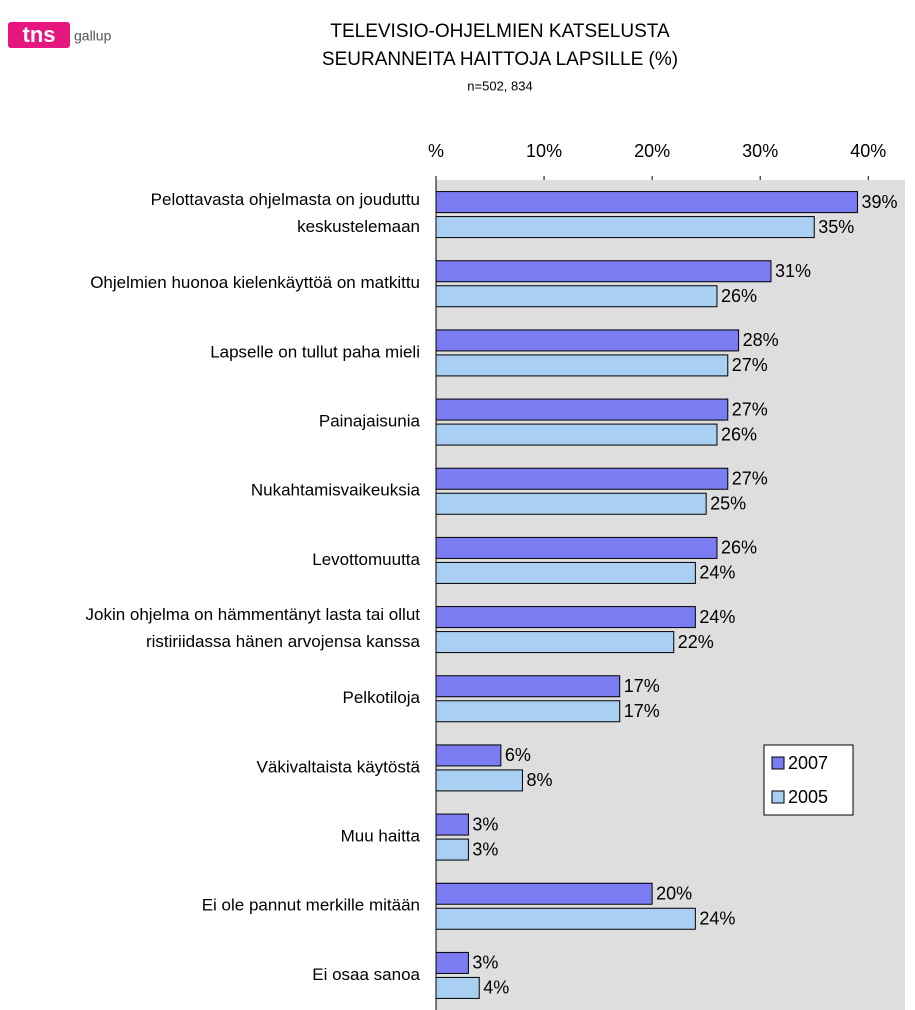  I want to click on category-label: Pelkotiloja, so click(382, 697).